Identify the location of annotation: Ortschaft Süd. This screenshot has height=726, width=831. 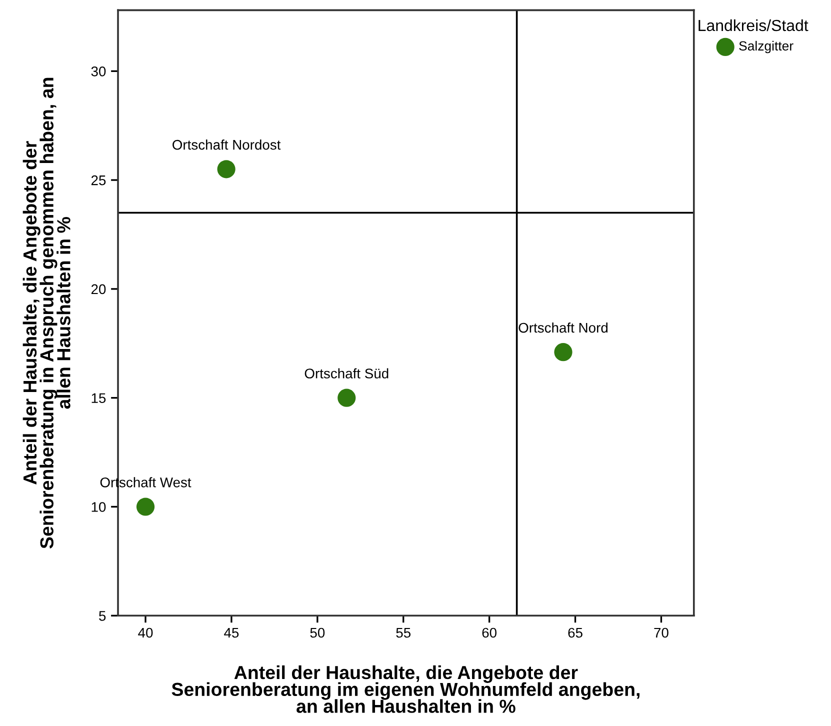
(346, 373).